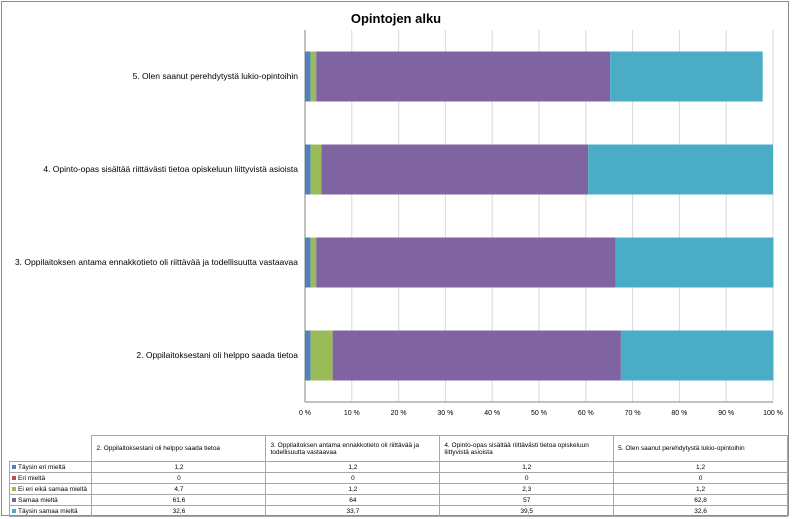  Describe the element at coordinates (179, 489) in the screenshot. I see `data-cell: 4,7` at that location.